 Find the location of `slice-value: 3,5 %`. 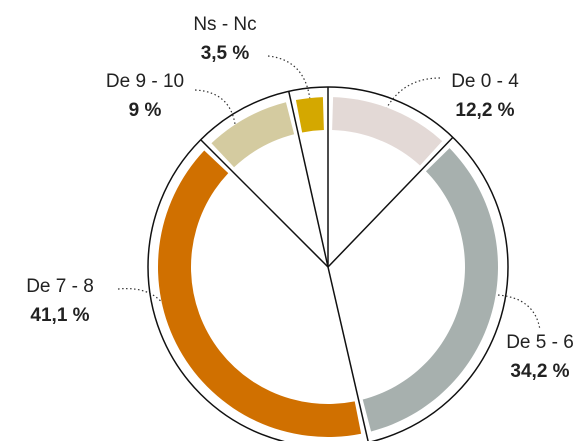

slice-value: 3,5 % is located at coordinates (225, 53).